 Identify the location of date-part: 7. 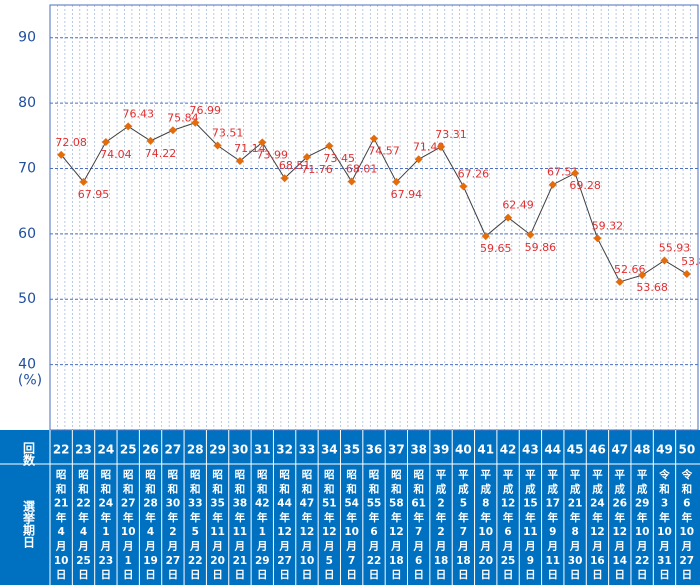
(351, 561).